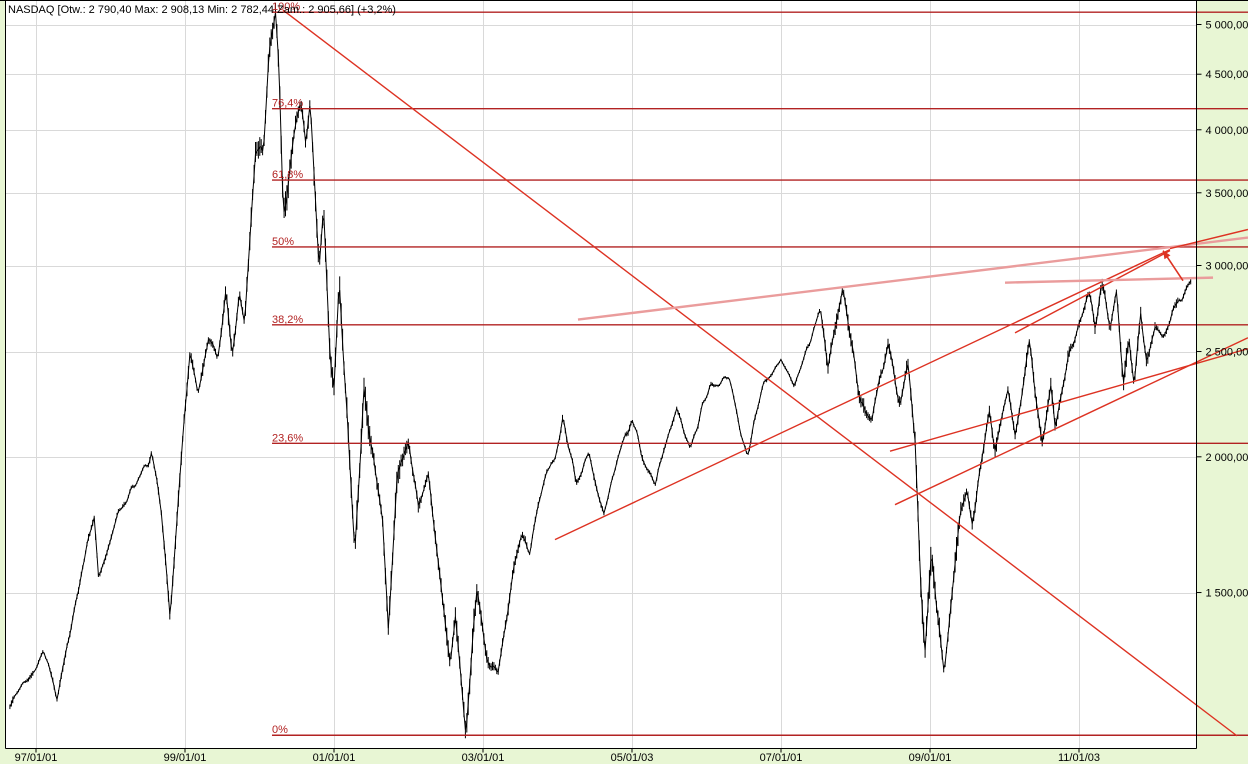 This screenshot has height=764, width=1248. What do you see at coordinates (1071, 421) in the screenshot?
I see `trendline-rising-support-2010` at bounding box center [1071, 421].